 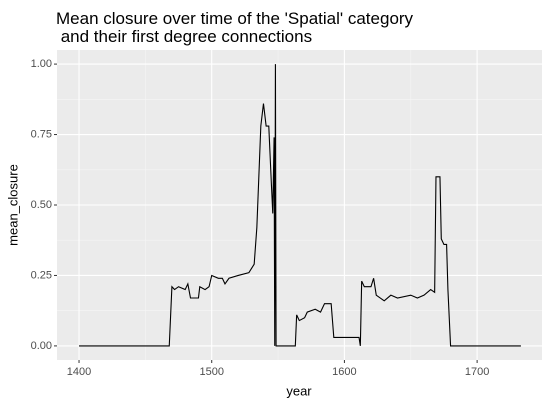 What do you see at coordinates (41, 64) in the screenshot?
I see `y-tick-label: 1.00` at bounding box center [41, 64].